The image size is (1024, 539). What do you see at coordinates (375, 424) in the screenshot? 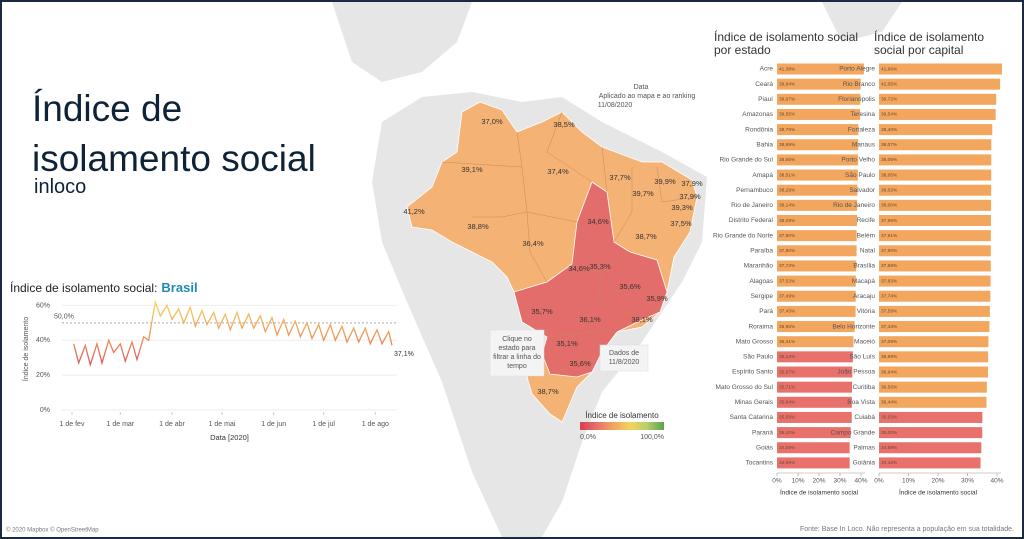
I see `x-tick-label: 1 de ago` at bounding box center [375, 424].